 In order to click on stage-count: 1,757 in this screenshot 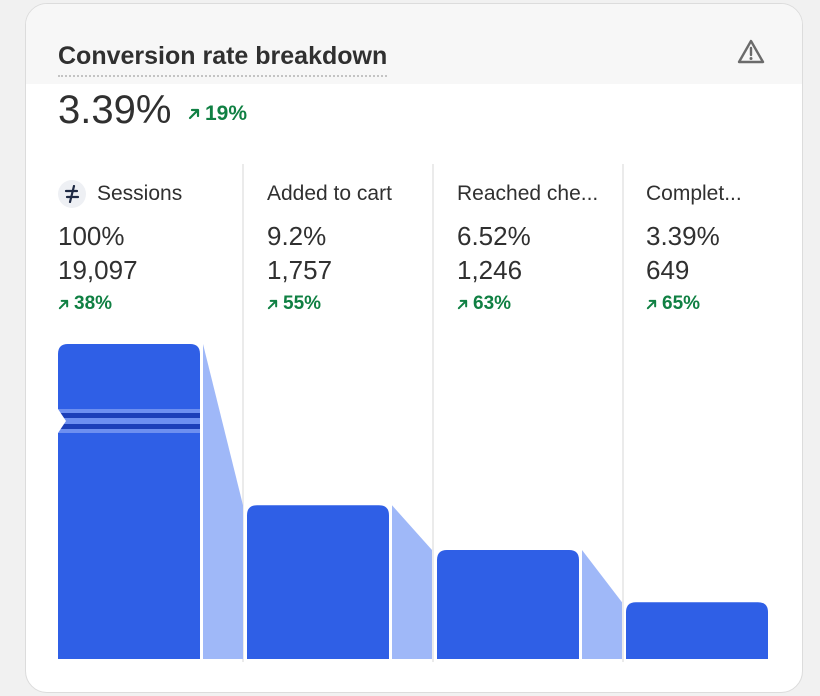, I will do `click(300, 270)`.